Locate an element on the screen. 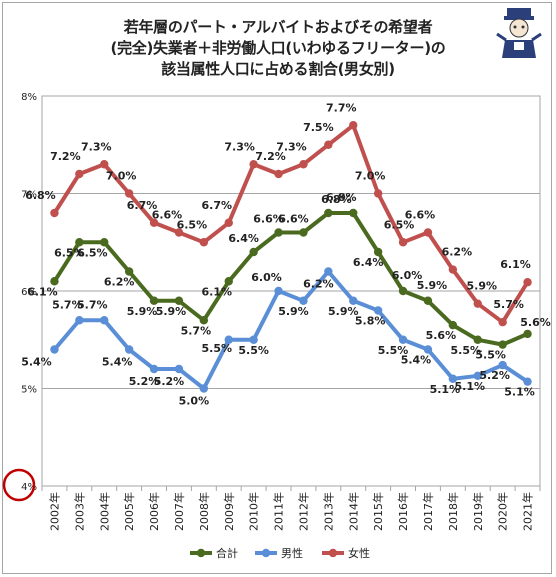  data-label: 6.1% is located at coordinates (515, 264).